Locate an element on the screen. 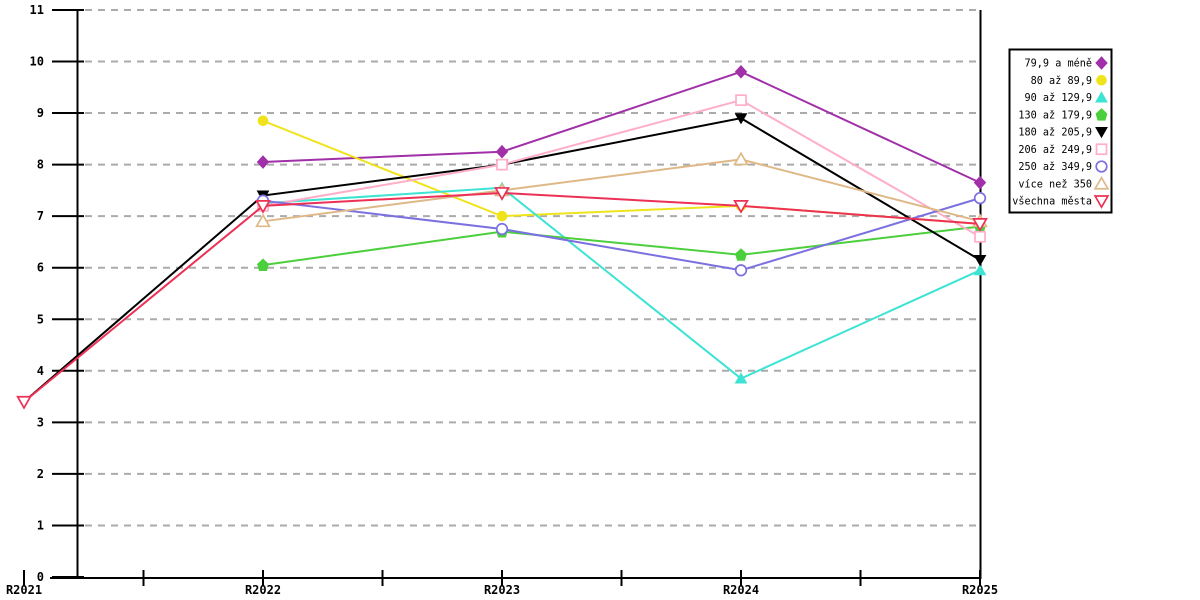 The height and width of the screenshot is (600, 1200). y-tick-label: 5 is located at coordinates (40, 319).